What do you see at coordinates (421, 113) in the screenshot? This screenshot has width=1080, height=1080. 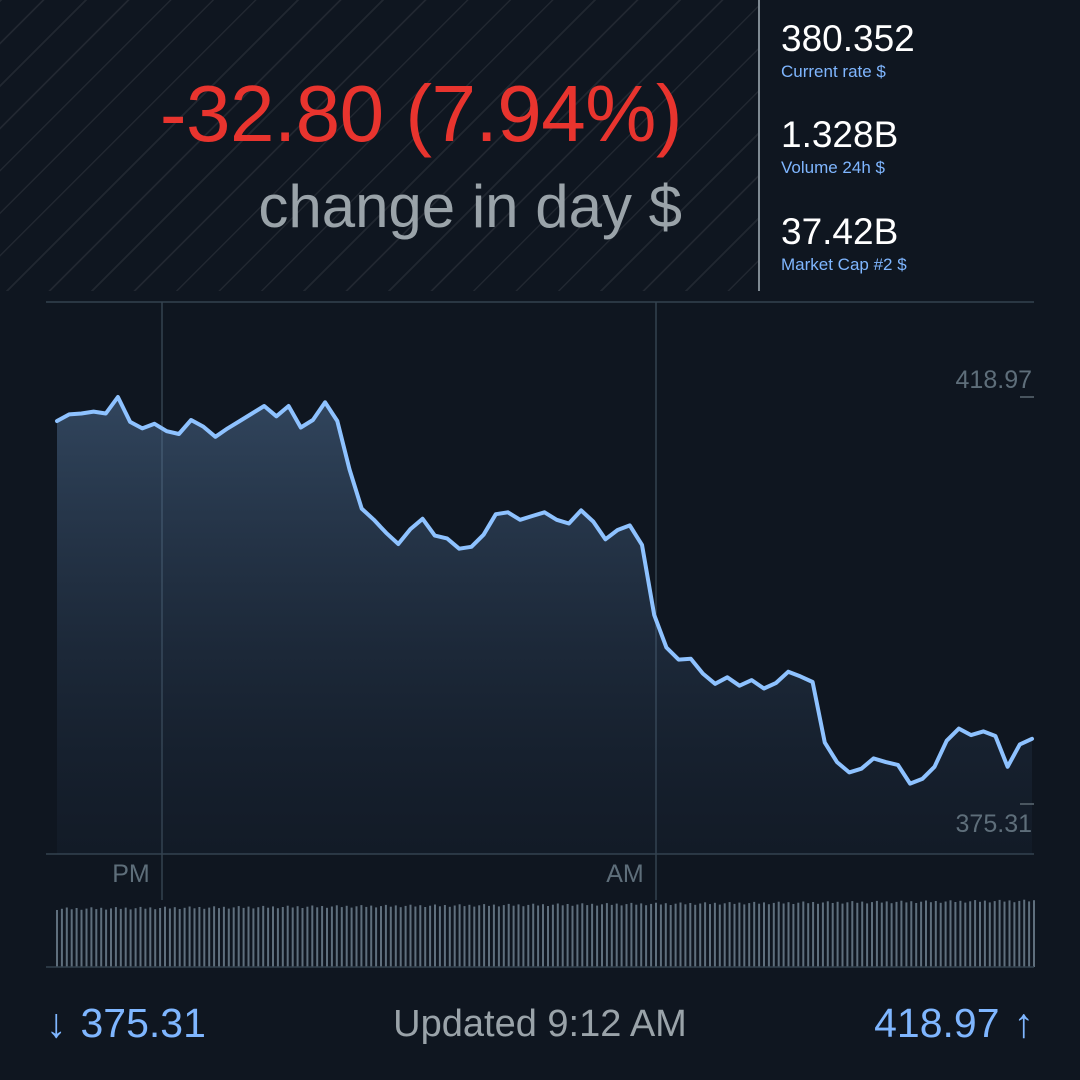 I see `day-change-value: -32.80 (7.94%)` at bounding box center [421, 113].